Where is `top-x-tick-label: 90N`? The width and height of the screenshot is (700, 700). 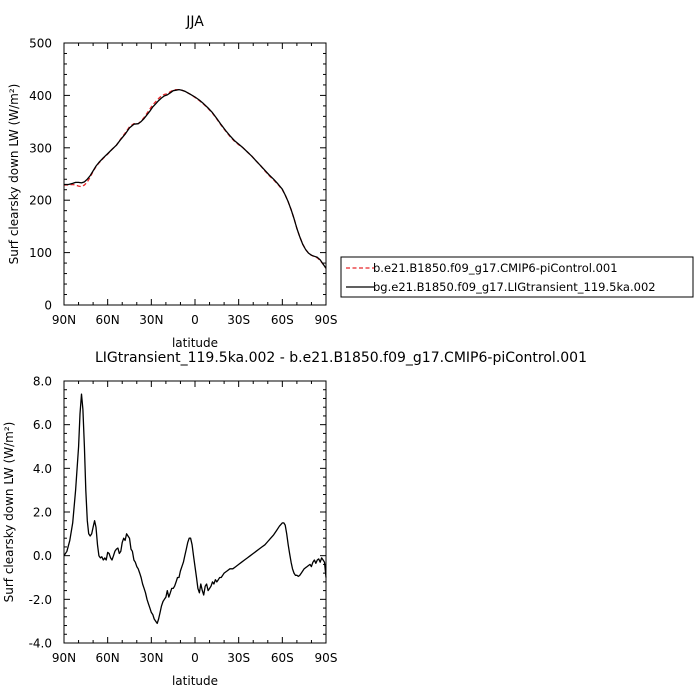 top-x-tick-label: 90N is located at coordinates (64, 320).